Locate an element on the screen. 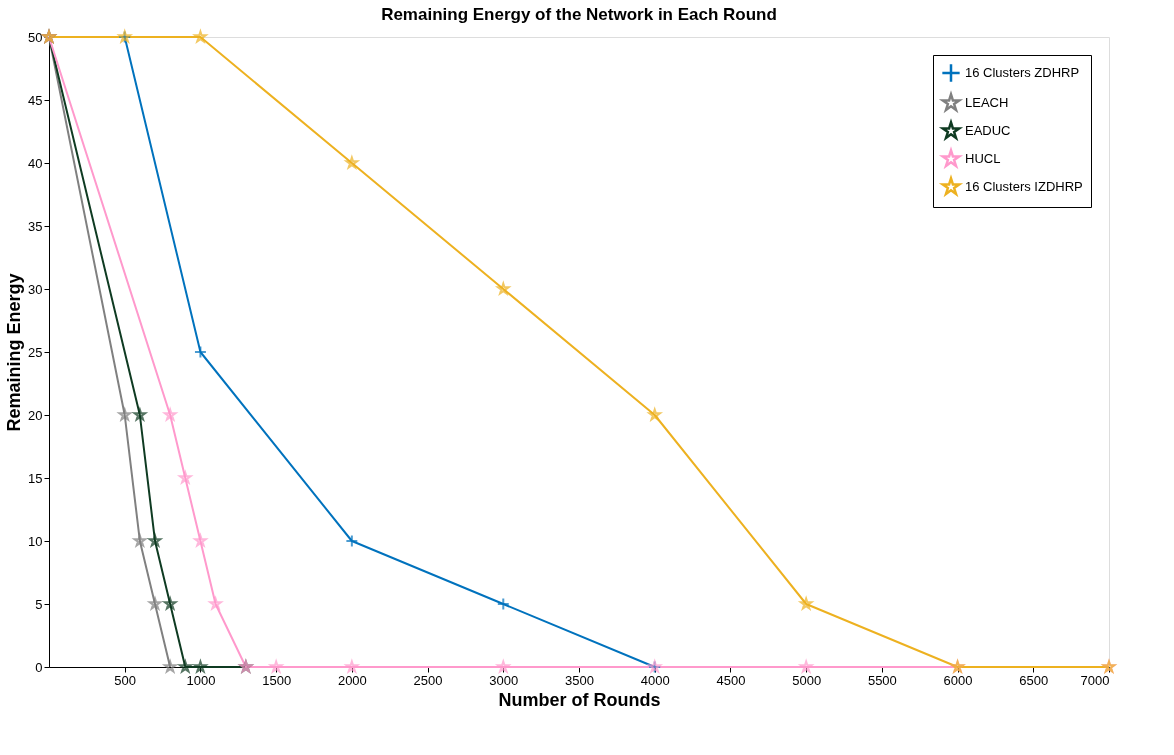 Image resolution: width=1174 pixels, height=755 pixels. y-tick-label: 5 is located at coordinates (39, 604).